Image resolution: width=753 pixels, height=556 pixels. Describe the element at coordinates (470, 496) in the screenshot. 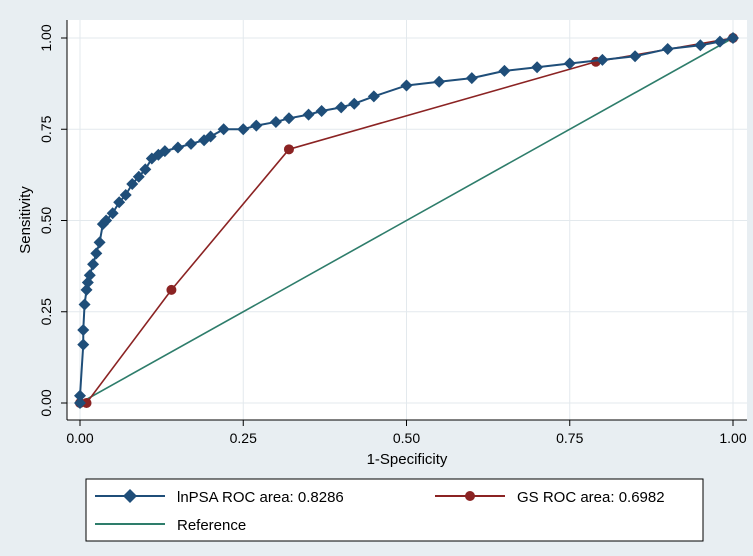

I see `legend-gs-circle-icon` at that location.